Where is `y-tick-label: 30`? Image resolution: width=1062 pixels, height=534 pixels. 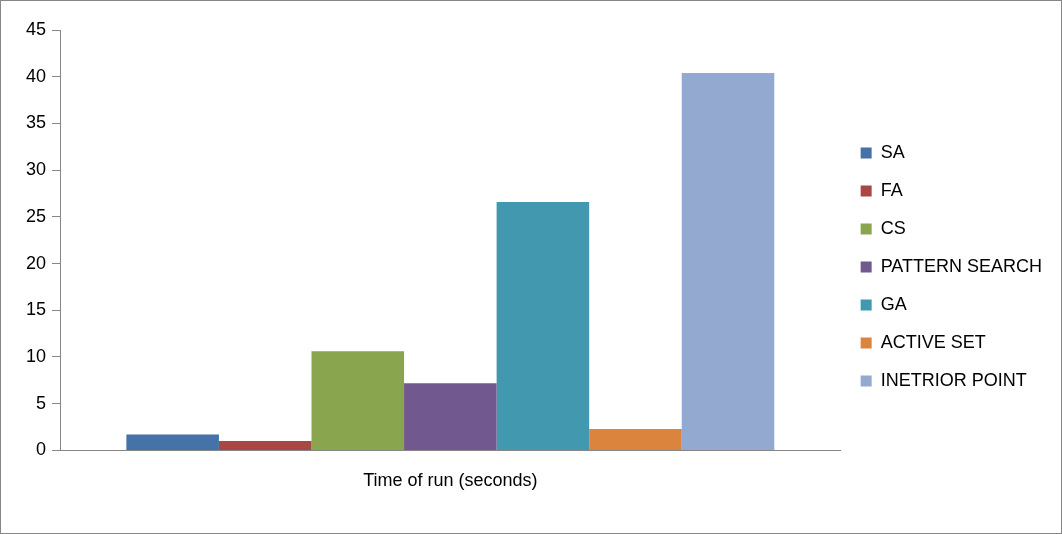
y-tick-label: 30 is located at coordinates (36, 169).